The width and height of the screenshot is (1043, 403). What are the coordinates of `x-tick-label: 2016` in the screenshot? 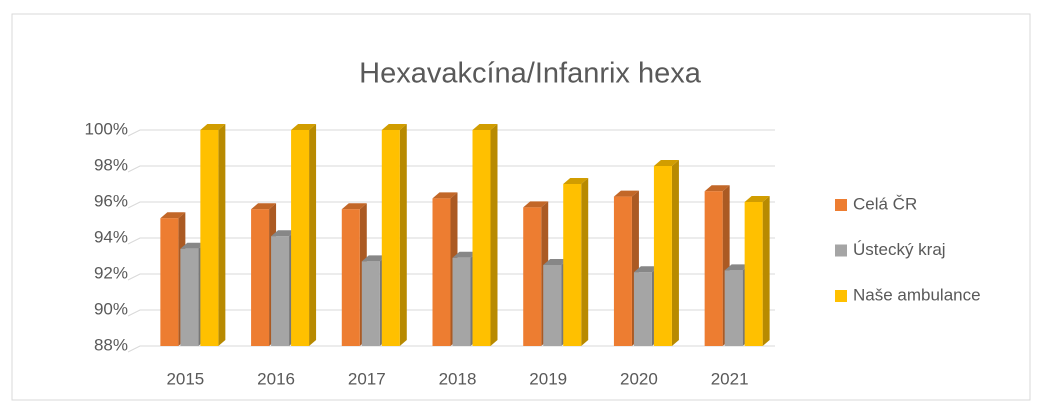 It's located at (276, 378).